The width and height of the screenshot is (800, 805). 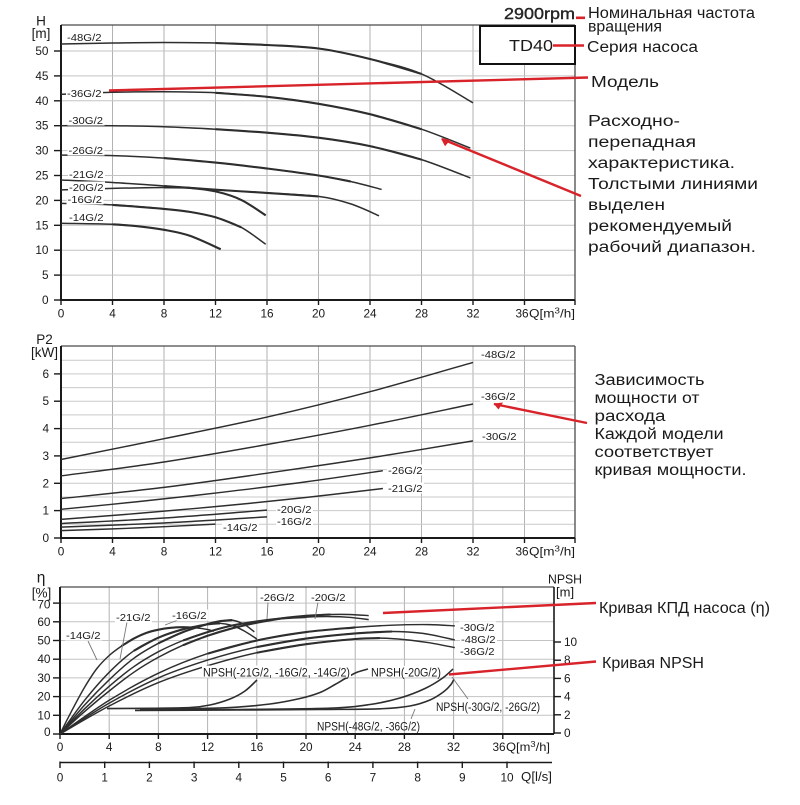 I want to click on svg-text: Серия насоса, so click(x=642, y=47).